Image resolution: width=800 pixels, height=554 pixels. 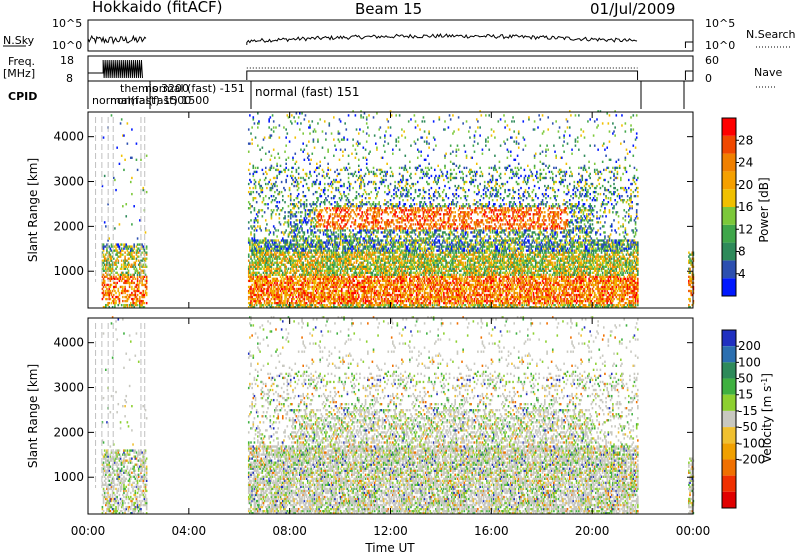 I want to click on freq-panel, so click(x=390, y=68).